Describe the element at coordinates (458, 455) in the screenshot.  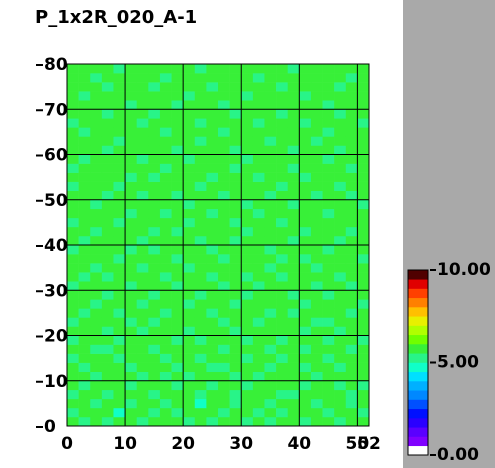
I see `colorbar-tick-label: 0.00` at that location.